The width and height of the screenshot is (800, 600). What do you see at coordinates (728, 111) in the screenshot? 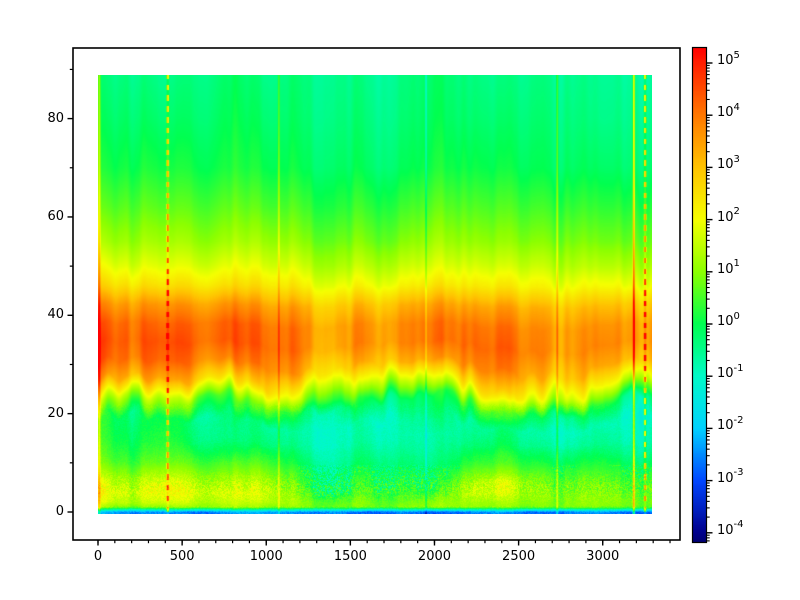
I see `colorbar-tick-label: 10⁴` at bounding box center [728, 111].